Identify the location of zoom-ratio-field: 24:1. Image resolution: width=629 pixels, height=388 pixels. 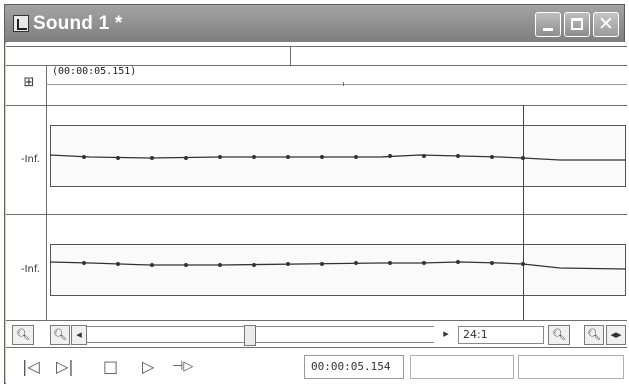
(501, 335).